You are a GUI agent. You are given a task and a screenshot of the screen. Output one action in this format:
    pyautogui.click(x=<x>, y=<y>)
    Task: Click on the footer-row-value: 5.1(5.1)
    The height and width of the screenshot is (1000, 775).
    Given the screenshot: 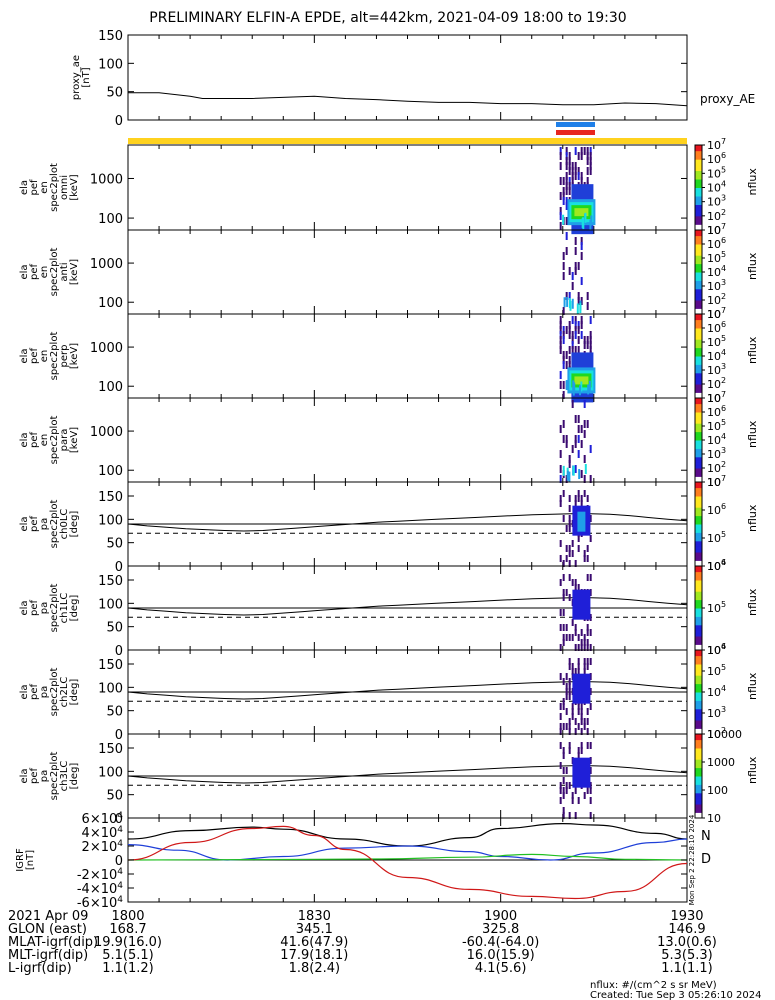 What is the action you would take?
    pyautogui.click(x=128, y=955)
    